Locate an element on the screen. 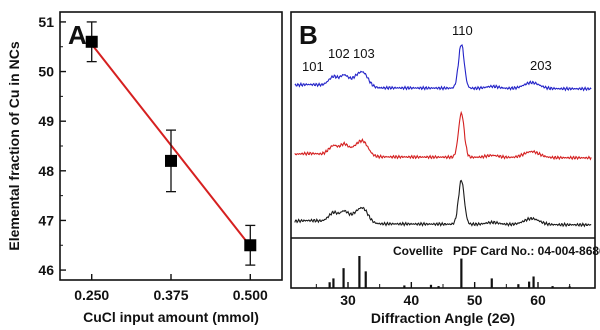 The height and width of the screenshot is (330, 600). panel-a-x-ticks: 0.250 0.375 0.500 is located at coordinates (171, 288).